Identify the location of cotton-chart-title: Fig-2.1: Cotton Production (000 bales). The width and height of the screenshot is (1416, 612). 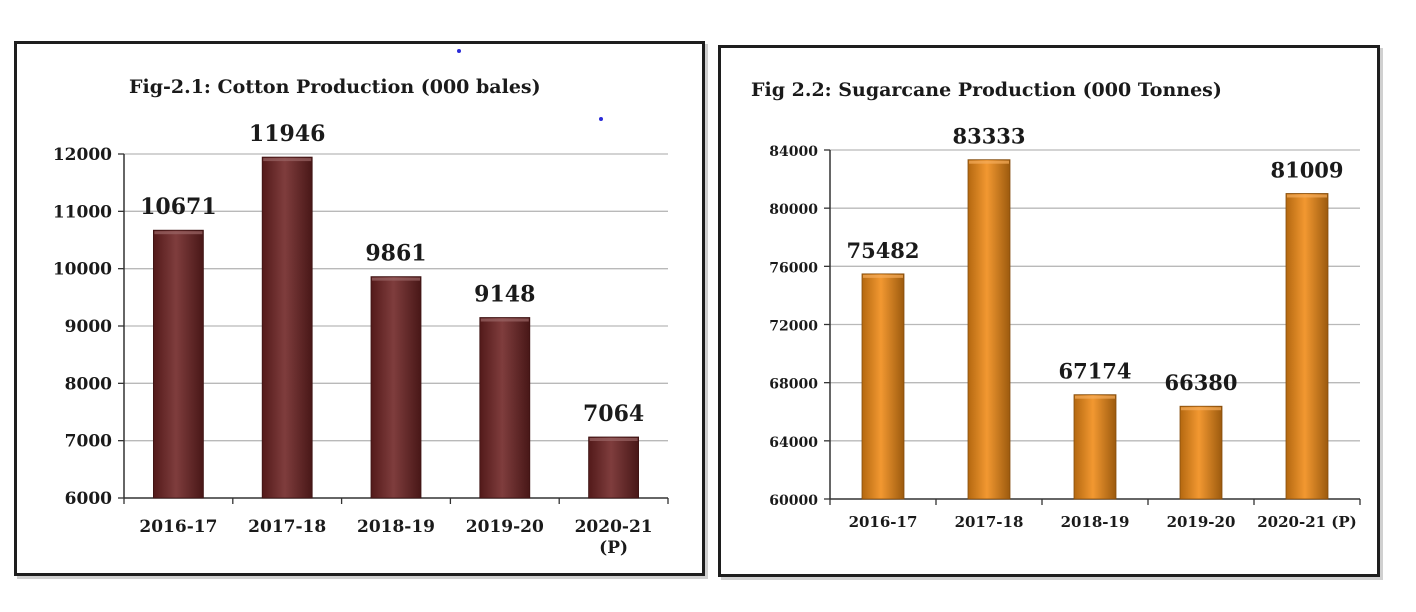
(335, 87).